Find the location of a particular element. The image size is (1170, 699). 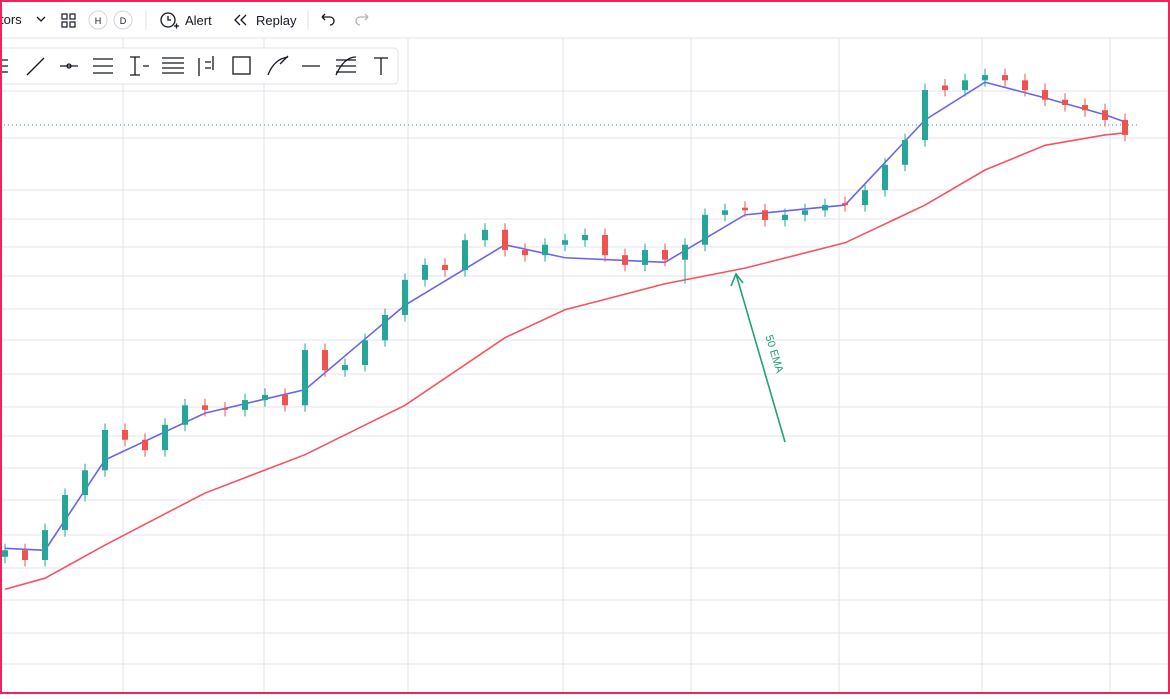

h-button is located at coordinates (98, 20).